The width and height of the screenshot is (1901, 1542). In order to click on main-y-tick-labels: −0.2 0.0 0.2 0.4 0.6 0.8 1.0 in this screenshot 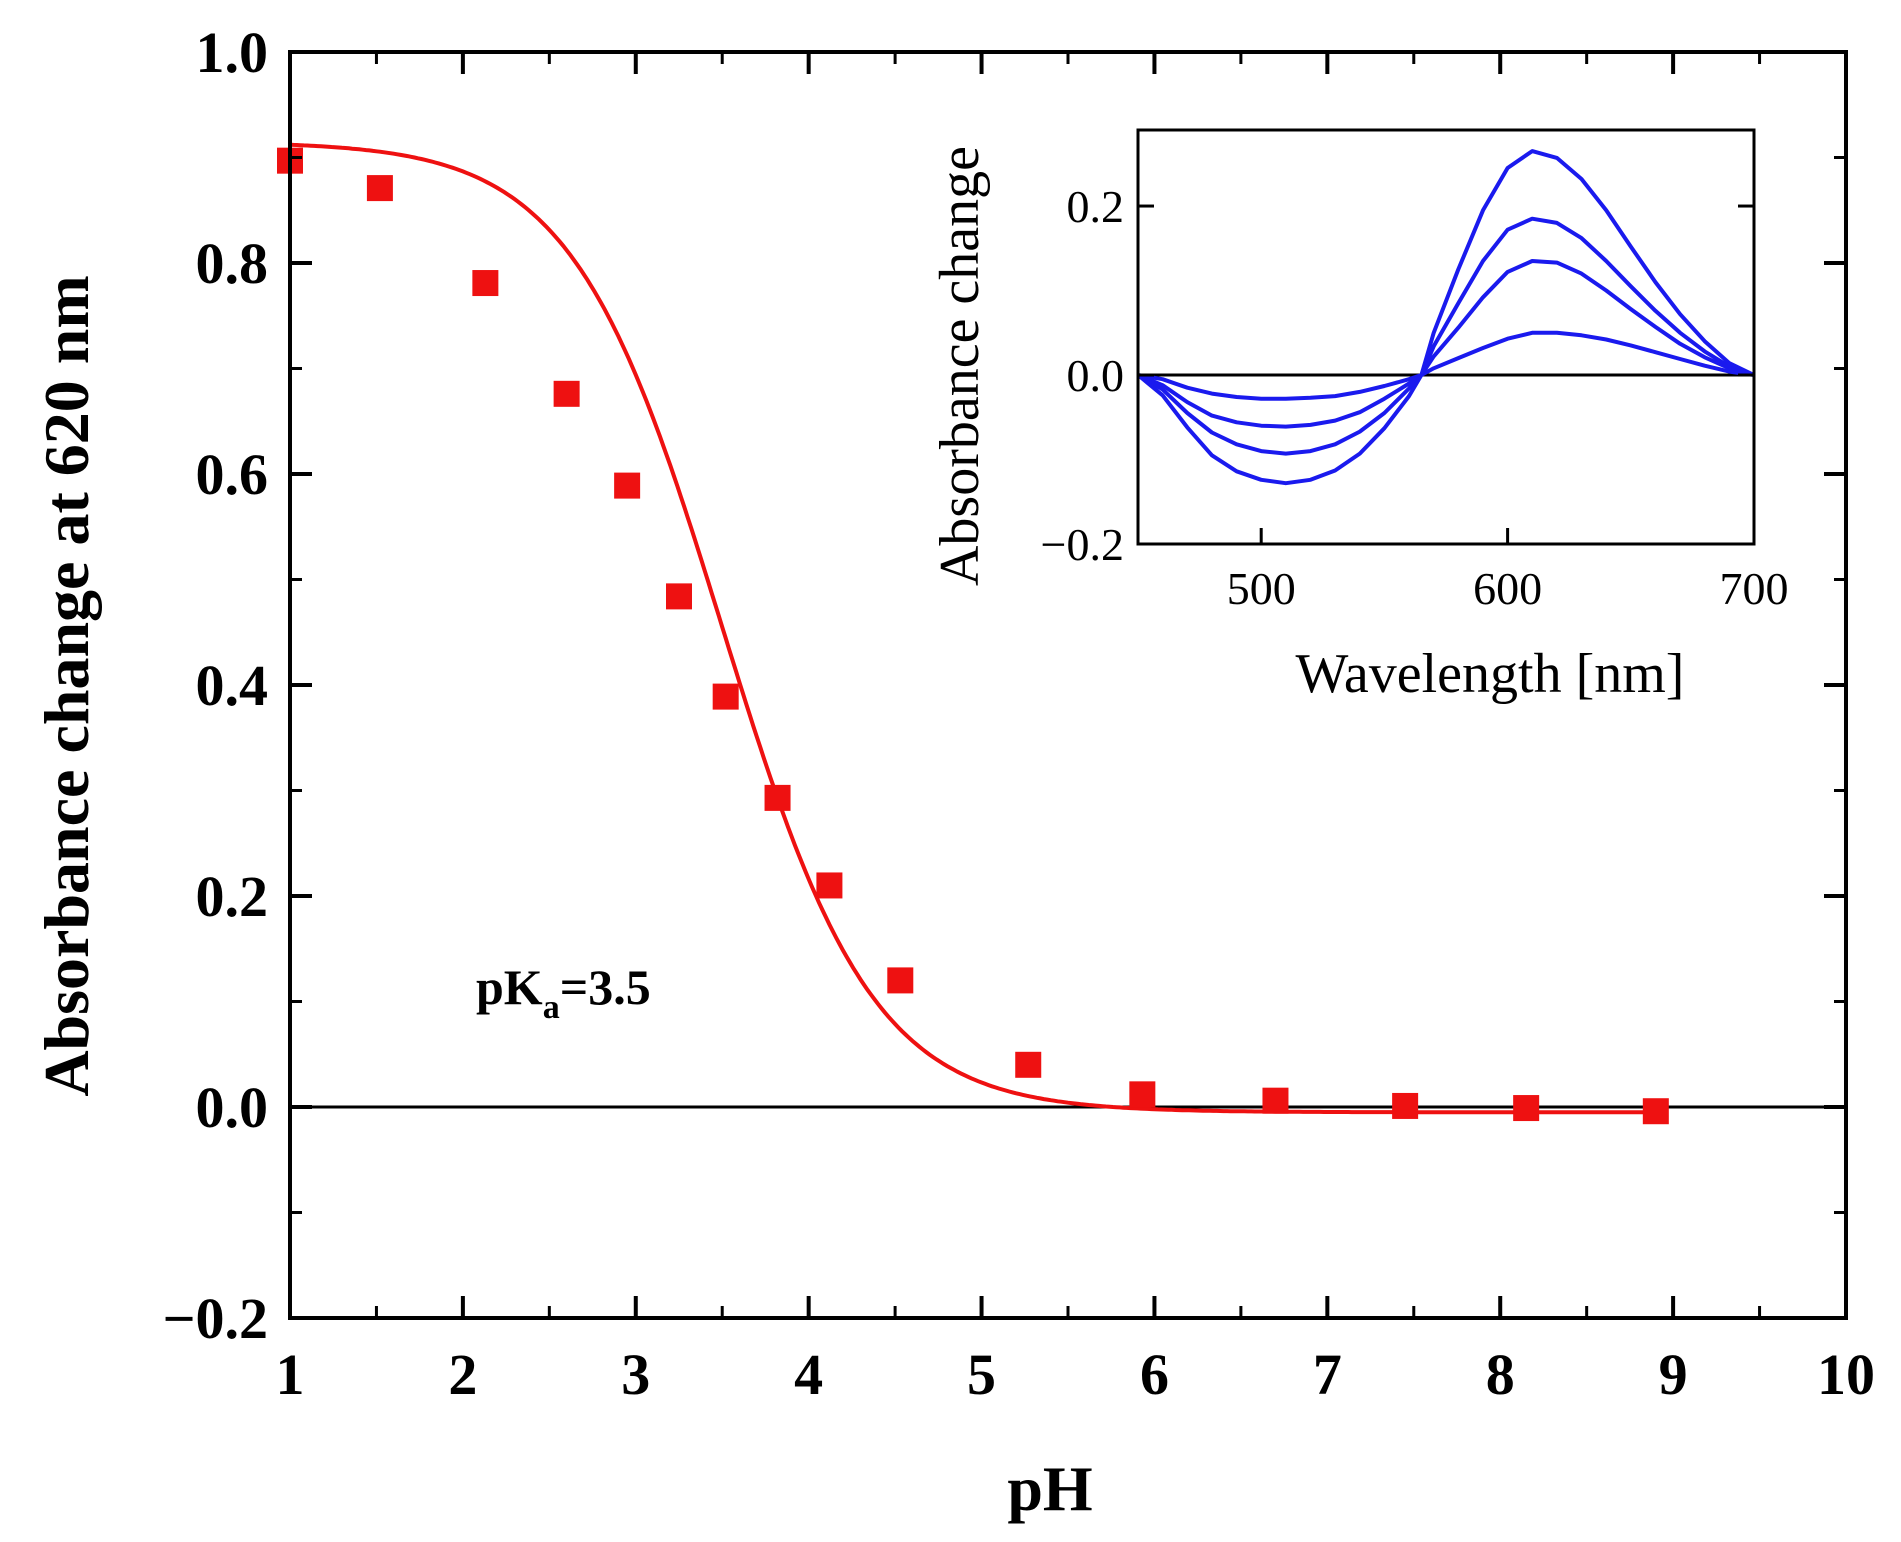, I will do `click(215, 685)`.